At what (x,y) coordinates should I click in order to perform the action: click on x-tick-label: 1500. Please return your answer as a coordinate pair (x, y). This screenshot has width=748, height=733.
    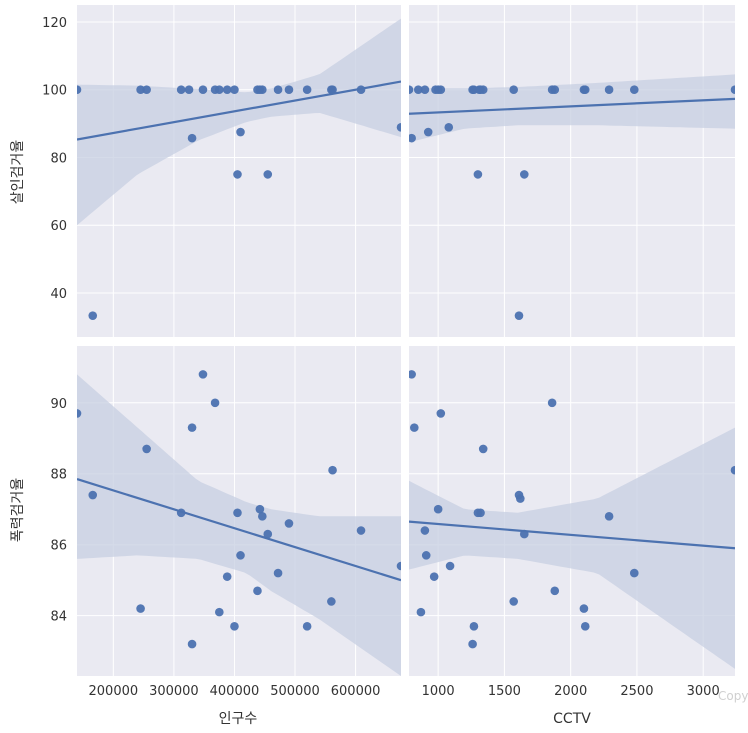
    Looking at the image, I should click on (504, 691).